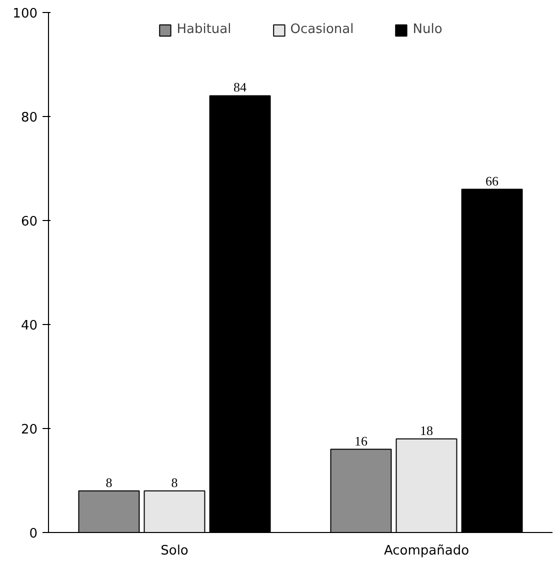 The height and width of the screenshot is (568, 556). What do you see at coordinates (426, 430) in the screenshot?
I see `data-label: 18` at bounding box center [426, 430].